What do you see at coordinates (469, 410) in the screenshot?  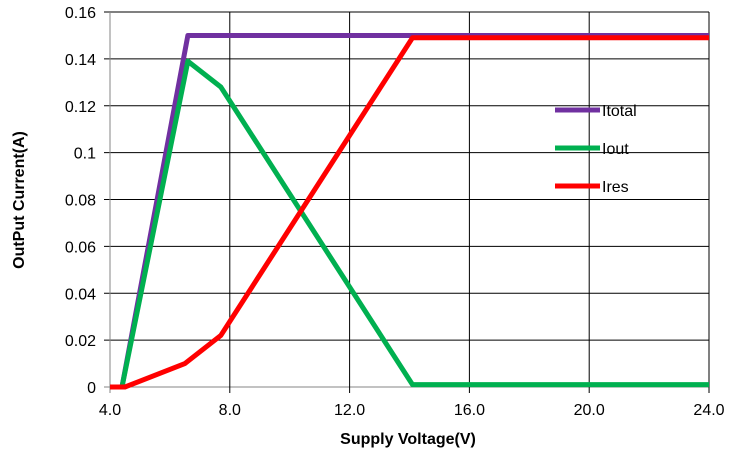 I see `x-tick-label: 16.0` at bounding box center [469, 410].